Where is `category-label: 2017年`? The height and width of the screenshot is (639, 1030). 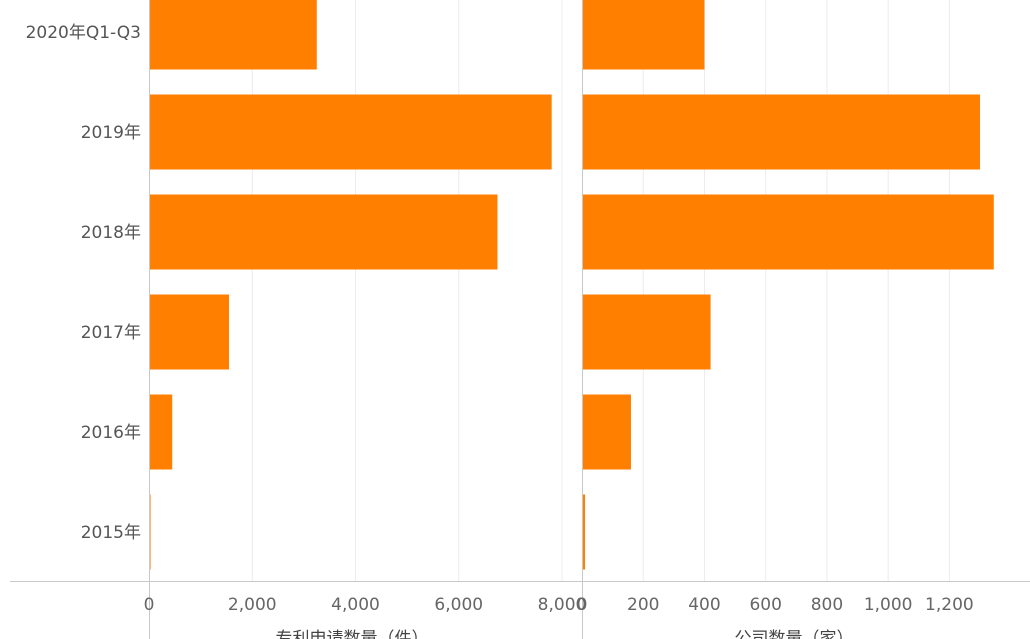 category-label: 2017年 is located at coordinates (111, 333).